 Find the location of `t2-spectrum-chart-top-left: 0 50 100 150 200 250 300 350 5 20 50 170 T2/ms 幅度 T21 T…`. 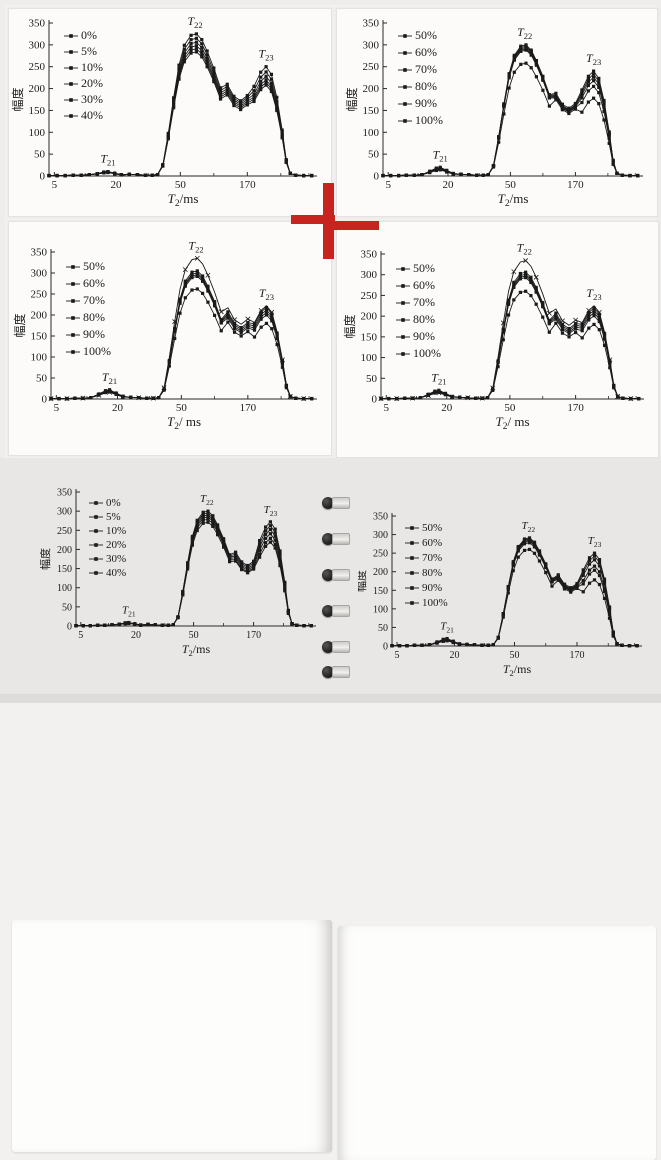

t2-spectrum-chart-top-left: 0 50 100 150 200 250 300 350 5 20 50 170 T2/ms 幅度 T21 T… is located at coordinates (163, 111).